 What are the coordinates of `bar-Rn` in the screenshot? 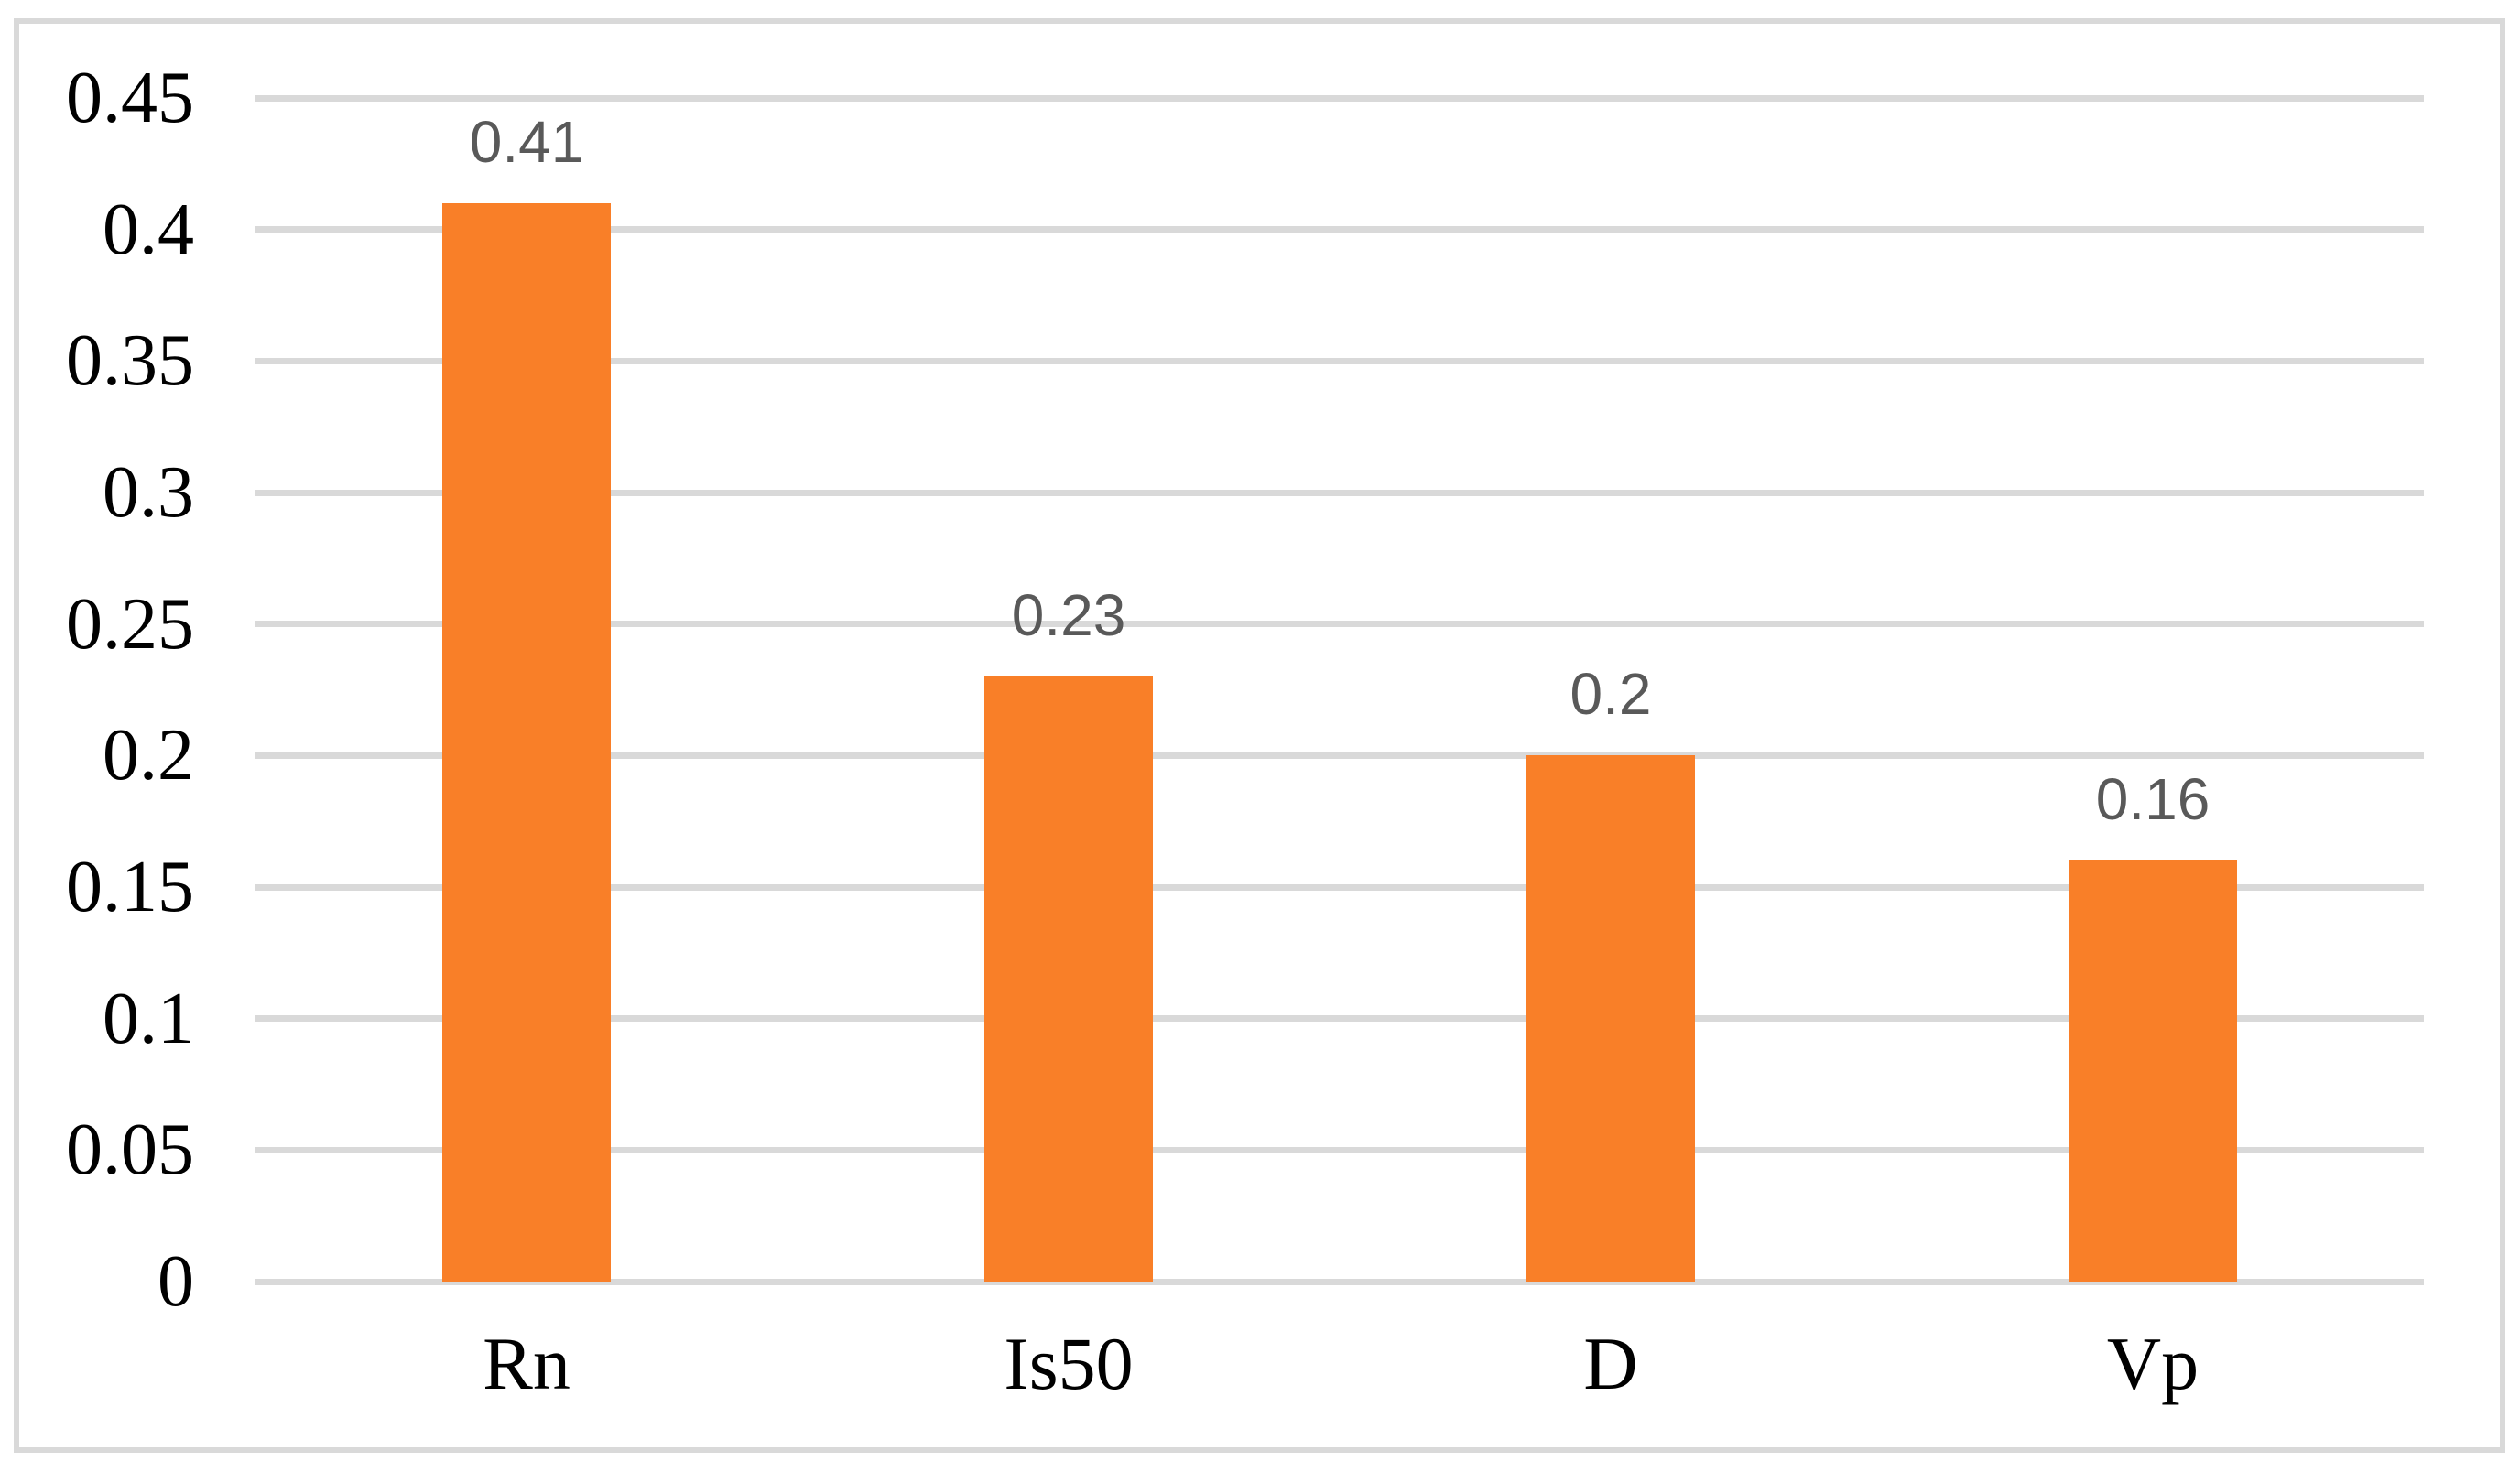 It's located at (526, 742).